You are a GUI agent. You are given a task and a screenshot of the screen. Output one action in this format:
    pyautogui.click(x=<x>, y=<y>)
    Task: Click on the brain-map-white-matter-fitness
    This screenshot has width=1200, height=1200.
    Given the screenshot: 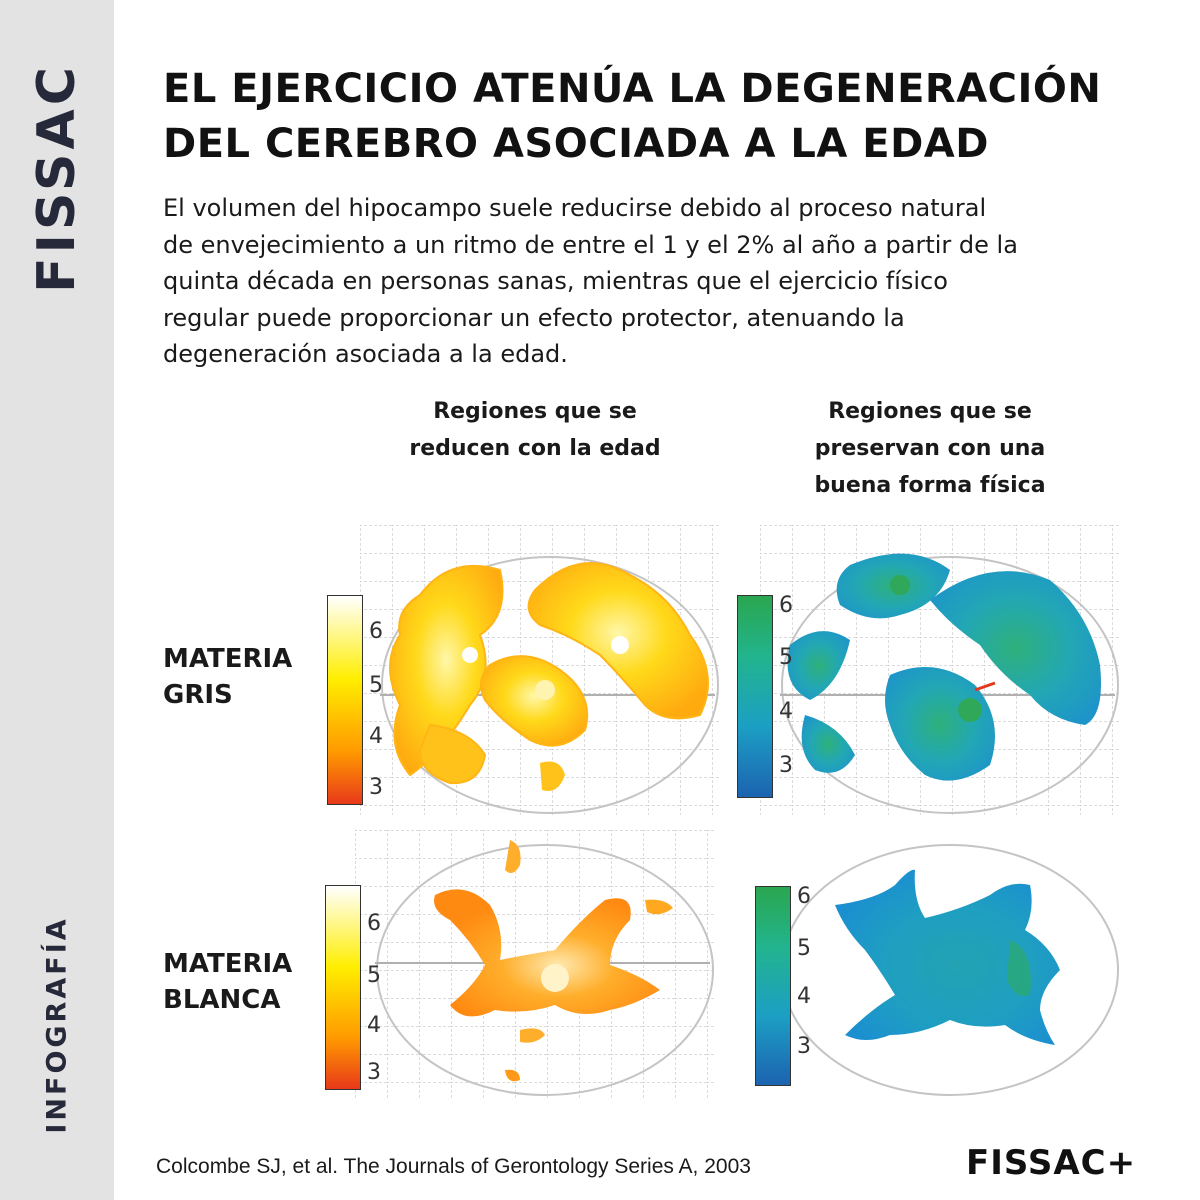 What is the action you would take?
    pyautogui.click(x=947, y=965)
    